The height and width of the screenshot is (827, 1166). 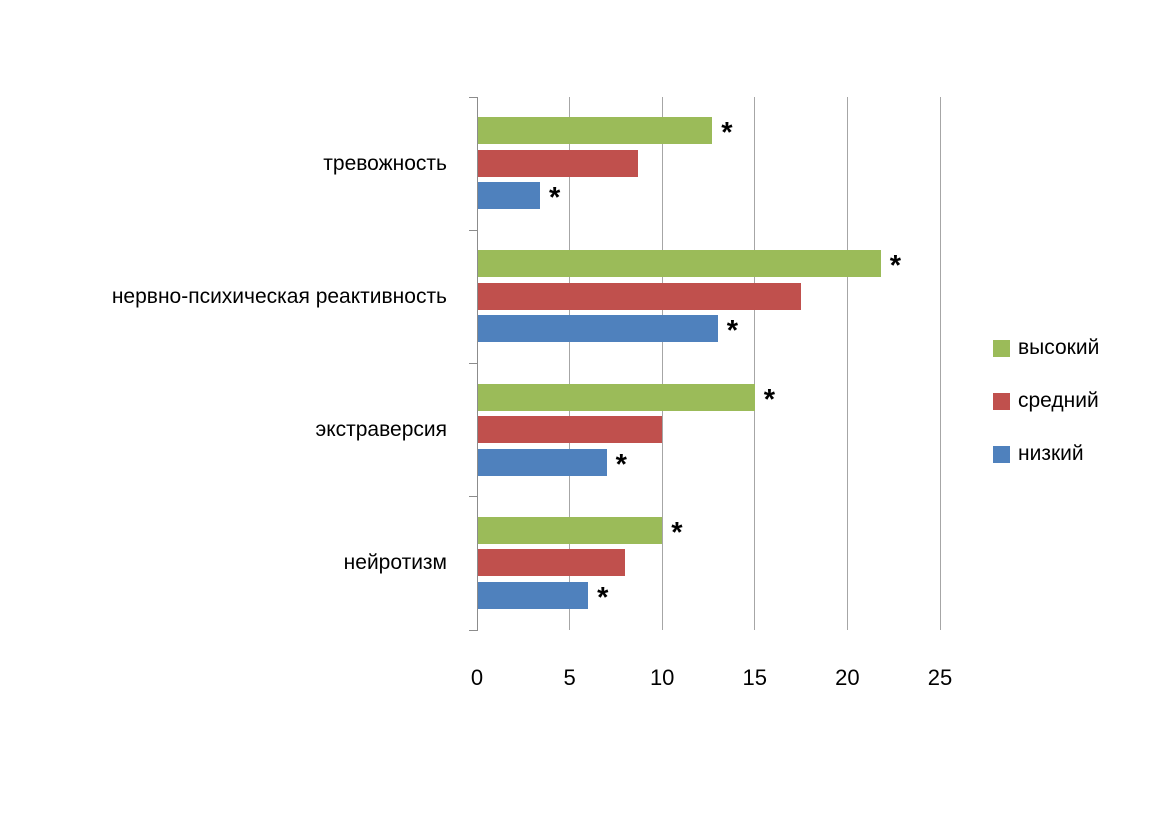 What do you see at coordinates (1001, 454) in the screenshot?
I see `legend-swatch-low` at bounding box center [1001, 454].